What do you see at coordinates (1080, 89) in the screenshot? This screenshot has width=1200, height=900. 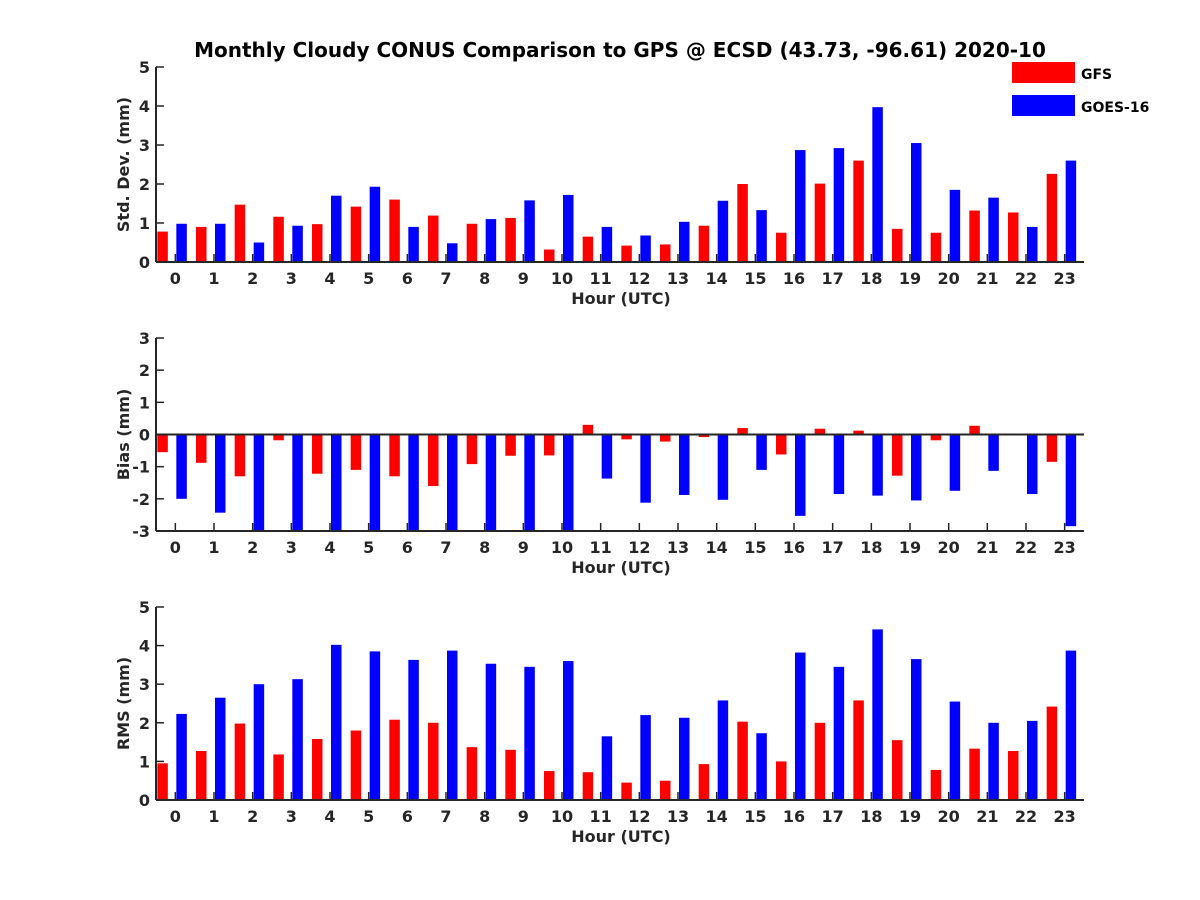 I see `legend: GFS GOES-16` at bounding box center [1080, 89].